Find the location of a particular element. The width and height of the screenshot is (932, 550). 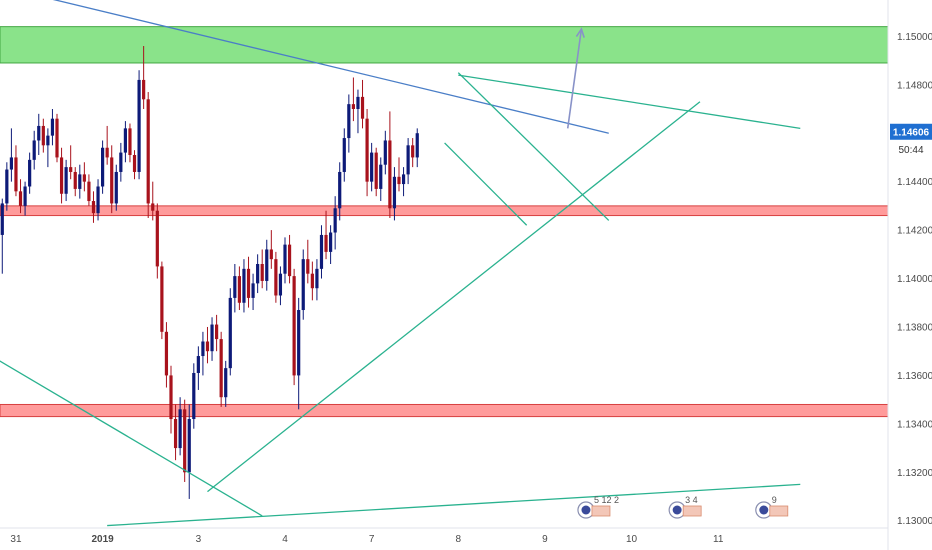

event-badge: 9 is located at coordinates (772, 507).